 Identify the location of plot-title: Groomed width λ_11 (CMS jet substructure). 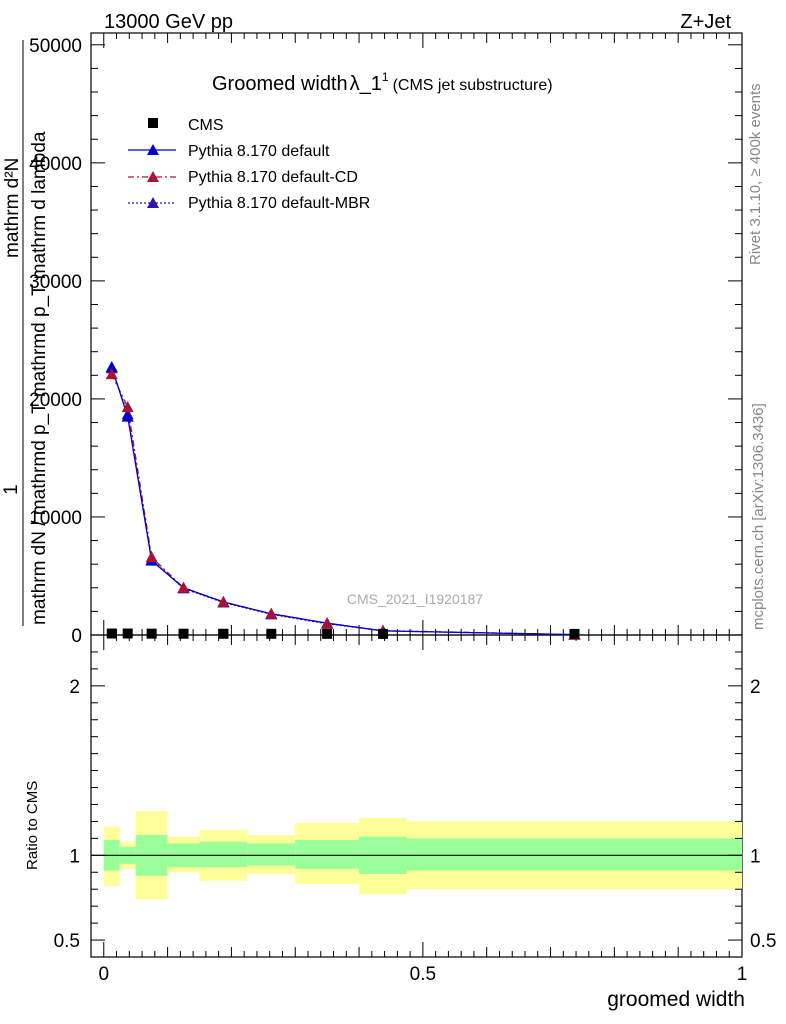
(382, 82).